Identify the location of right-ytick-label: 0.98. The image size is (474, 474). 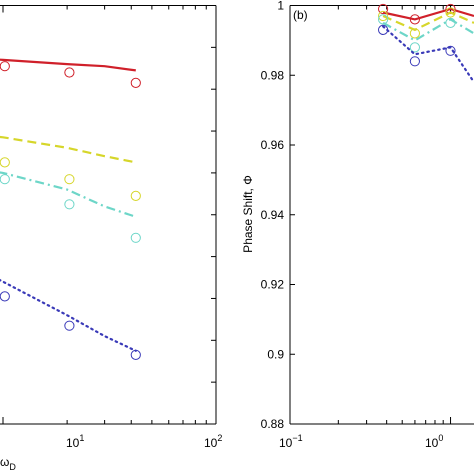
(273, 75).